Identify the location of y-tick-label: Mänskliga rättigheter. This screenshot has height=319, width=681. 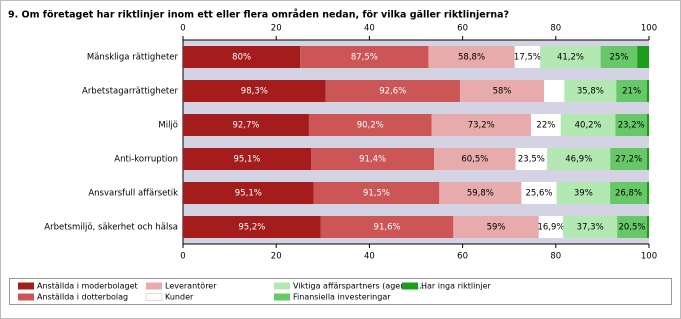
(133, 58).